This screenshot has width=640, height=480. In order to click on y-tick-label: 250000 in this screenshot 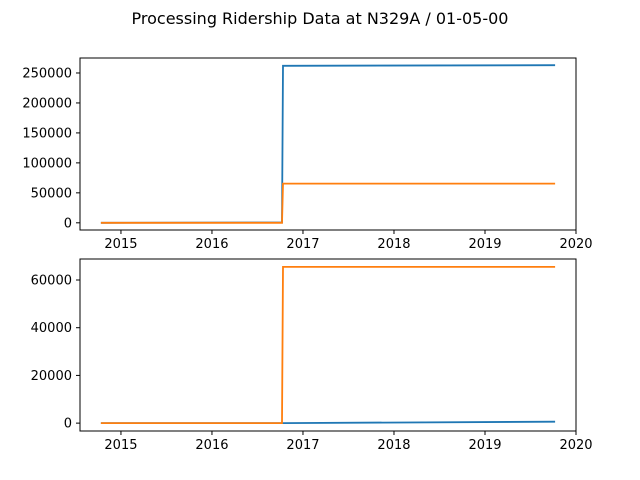, I will do `click(47, 73)`.